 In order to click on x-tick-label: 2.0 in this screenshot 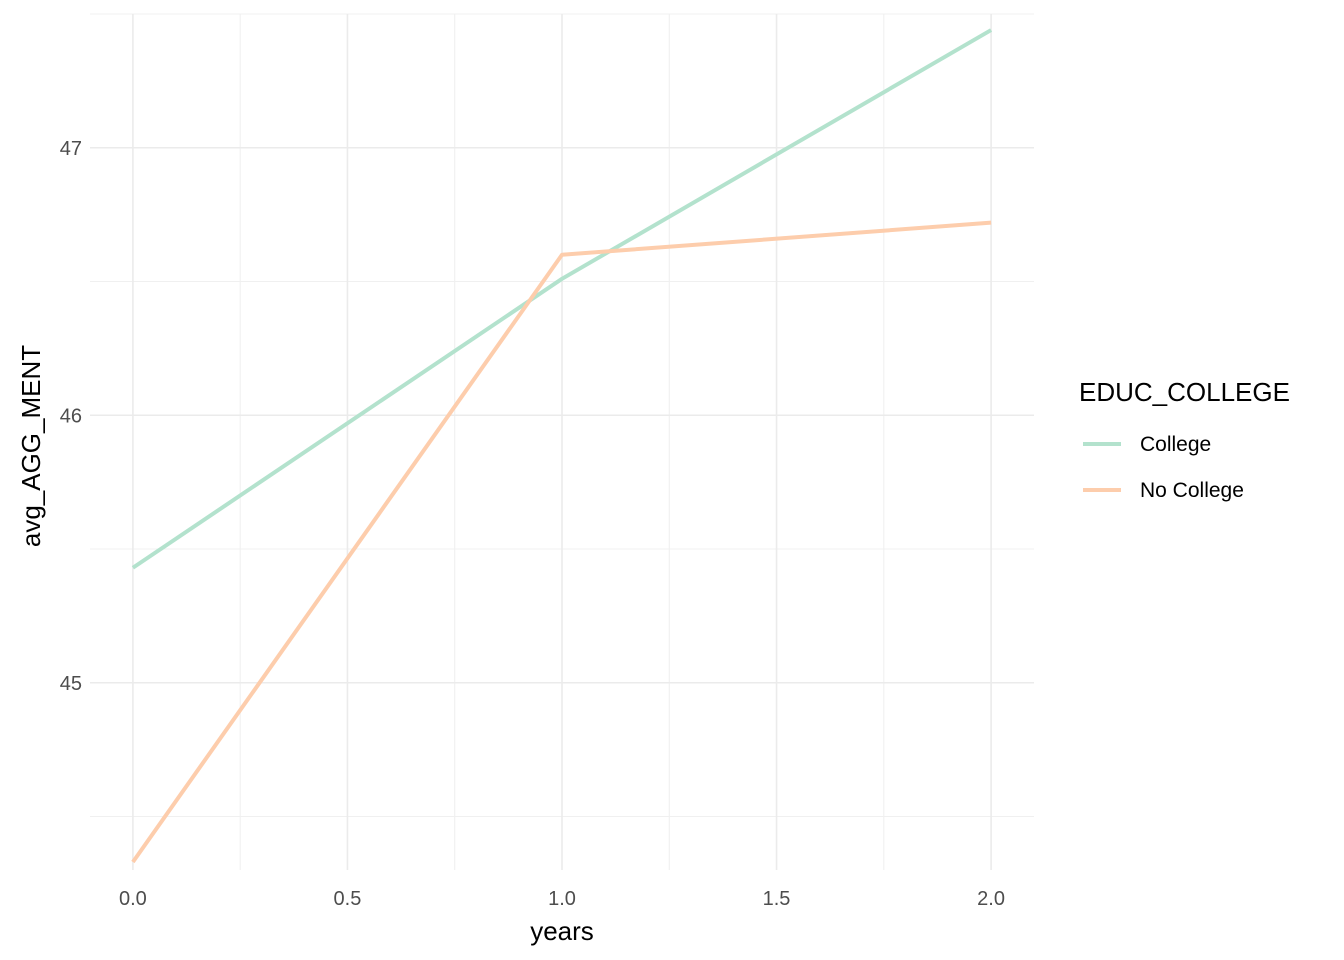, I will do `click(991, 899)`.